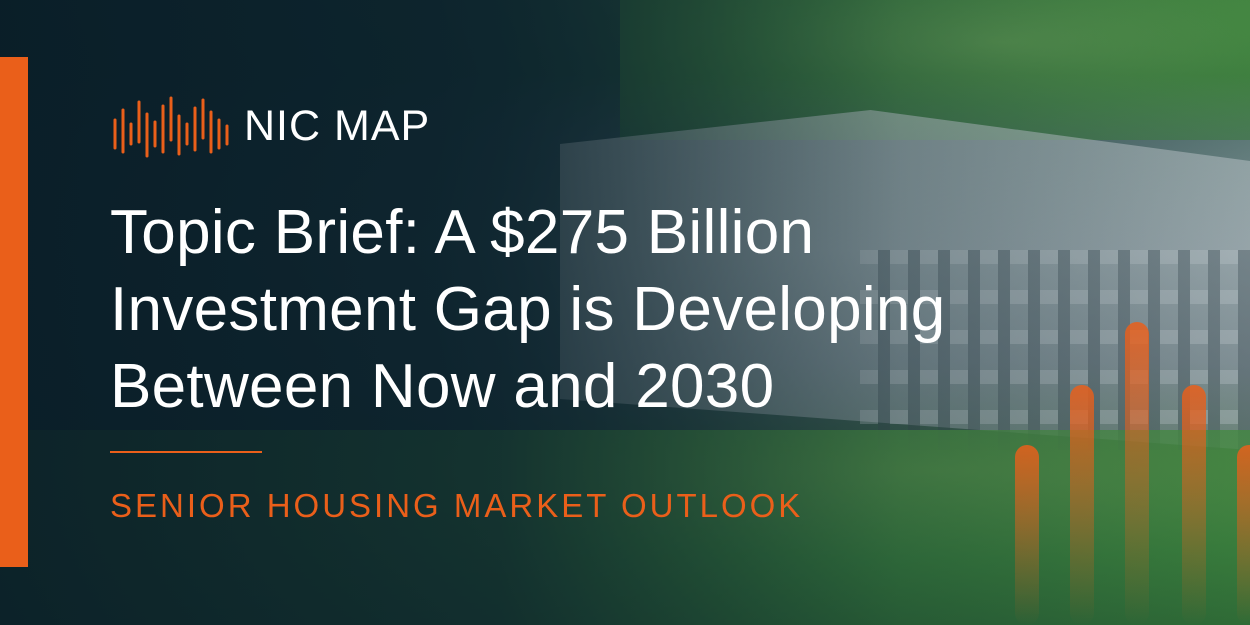  What do you see at coordinates (442, 386) in the screenshot?
I see `title-line: Between Now and 2030` at bounding box center [442, 386].